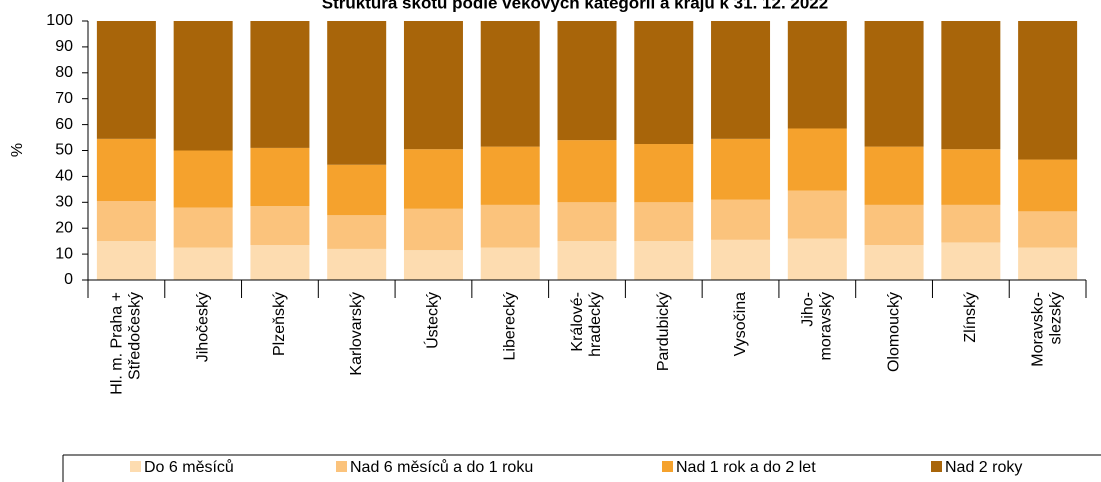  Describe the element at coordinates (970, 317) in the screenshot. I see `x-tick-label: Zlínský` at that location.